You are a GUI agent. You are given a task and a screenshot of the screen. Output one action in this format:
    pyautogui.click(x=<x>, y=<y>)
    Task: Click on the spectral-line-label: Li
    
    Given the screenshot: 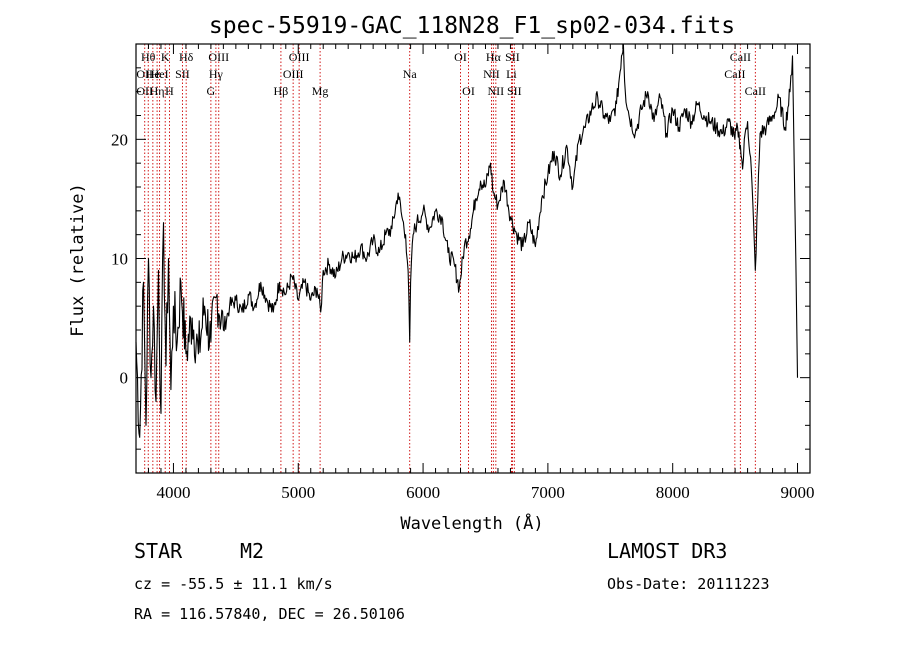 What is the action you would take?
    pyautogui.click(x=511, y=74)
    